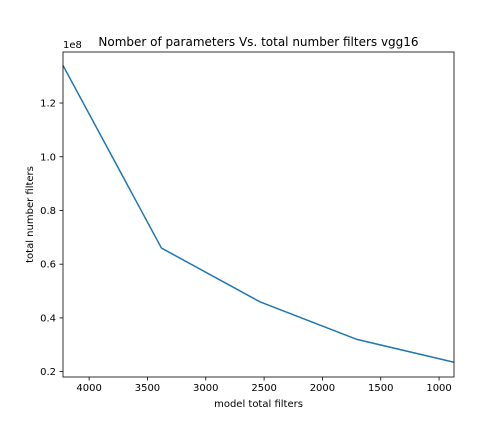 The image size is (504, 432). I want to click on y-axis-label: total number filters, so click(30, 214).